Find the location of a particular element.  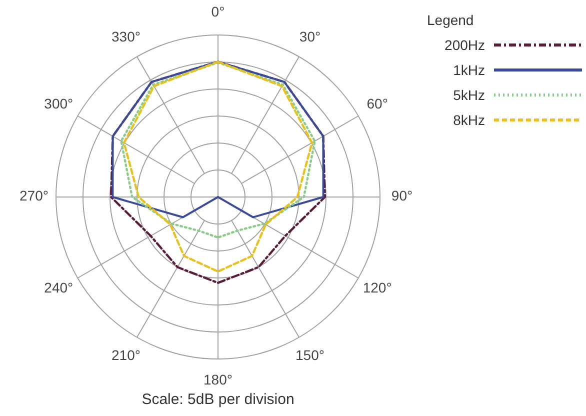

spoke-label: 270° is located at coordinates (34, 196).